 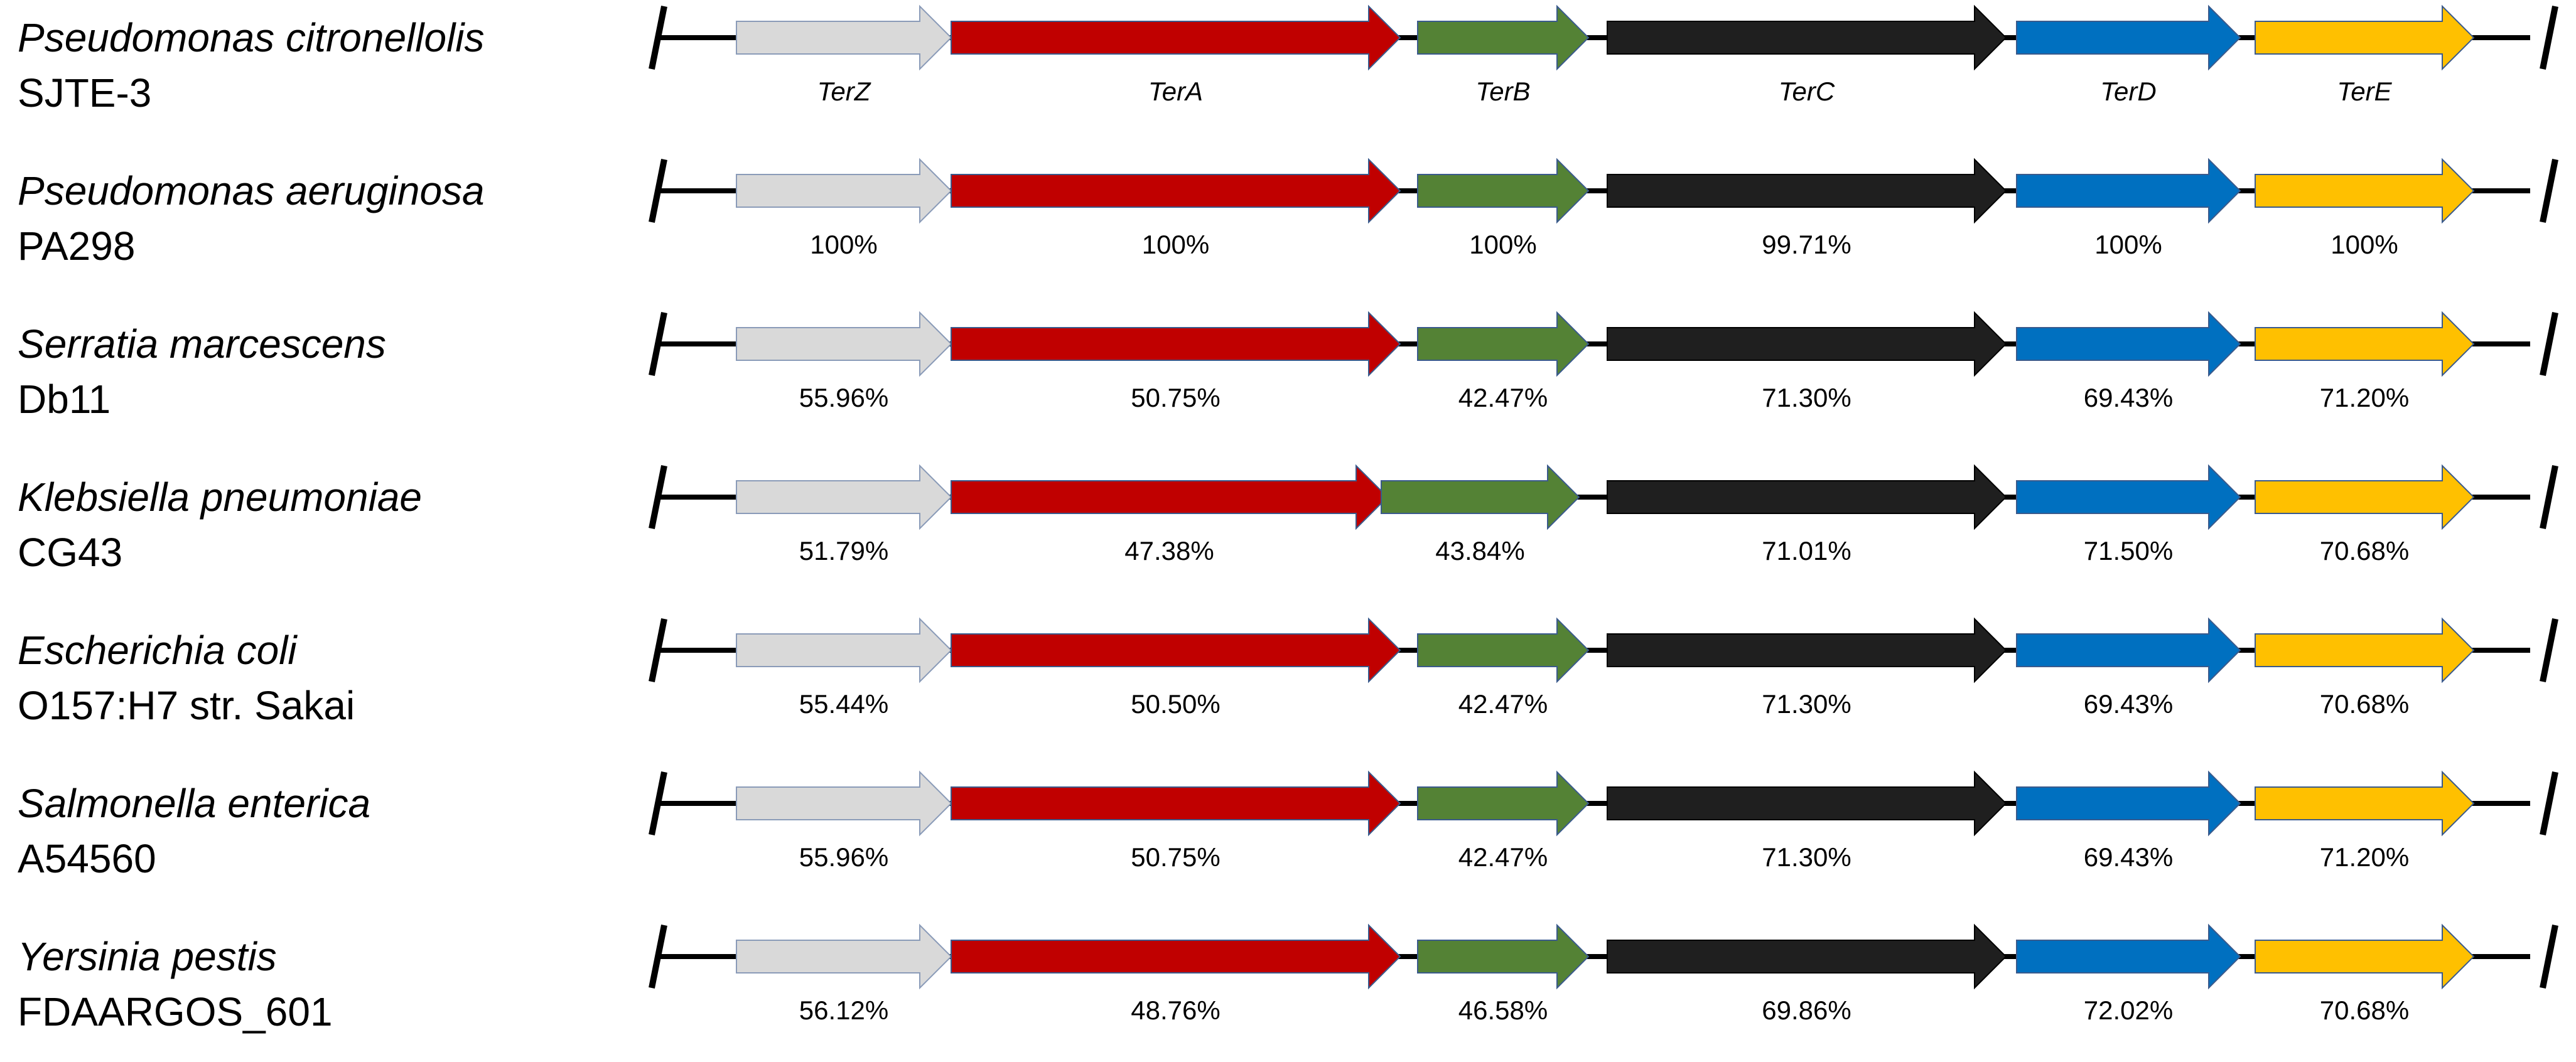 What do you see at coordinates (202, 344) in the screenshot?
I see `species-label: Serratia marcescens` at bounding box center [202, 344].